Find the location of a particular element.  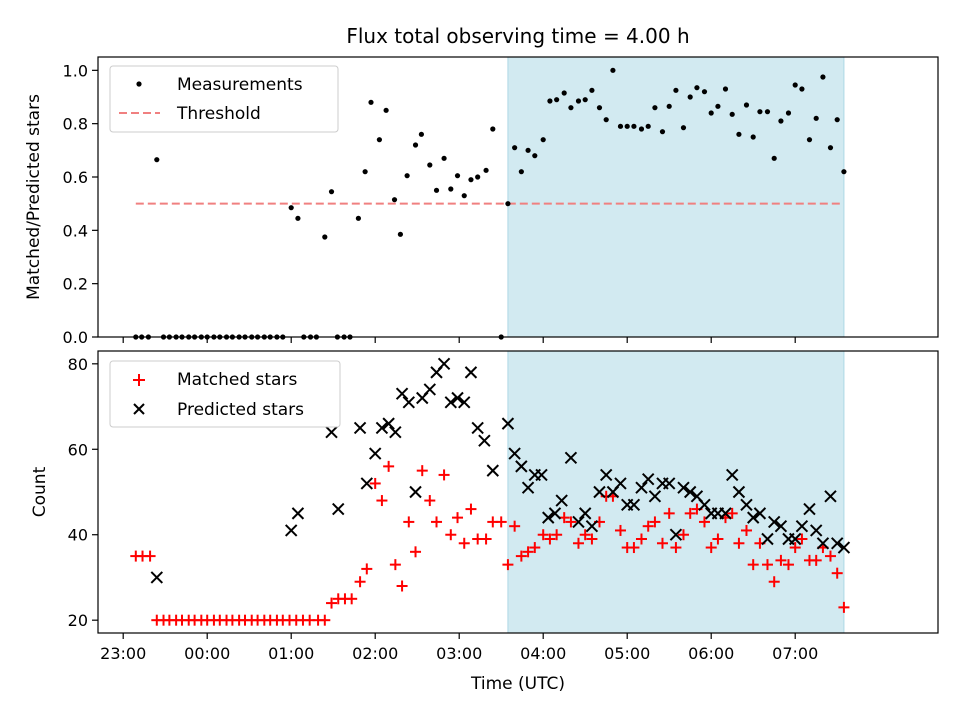

top-y-tick-label: 0.0 is located at coordinates (75, 337).